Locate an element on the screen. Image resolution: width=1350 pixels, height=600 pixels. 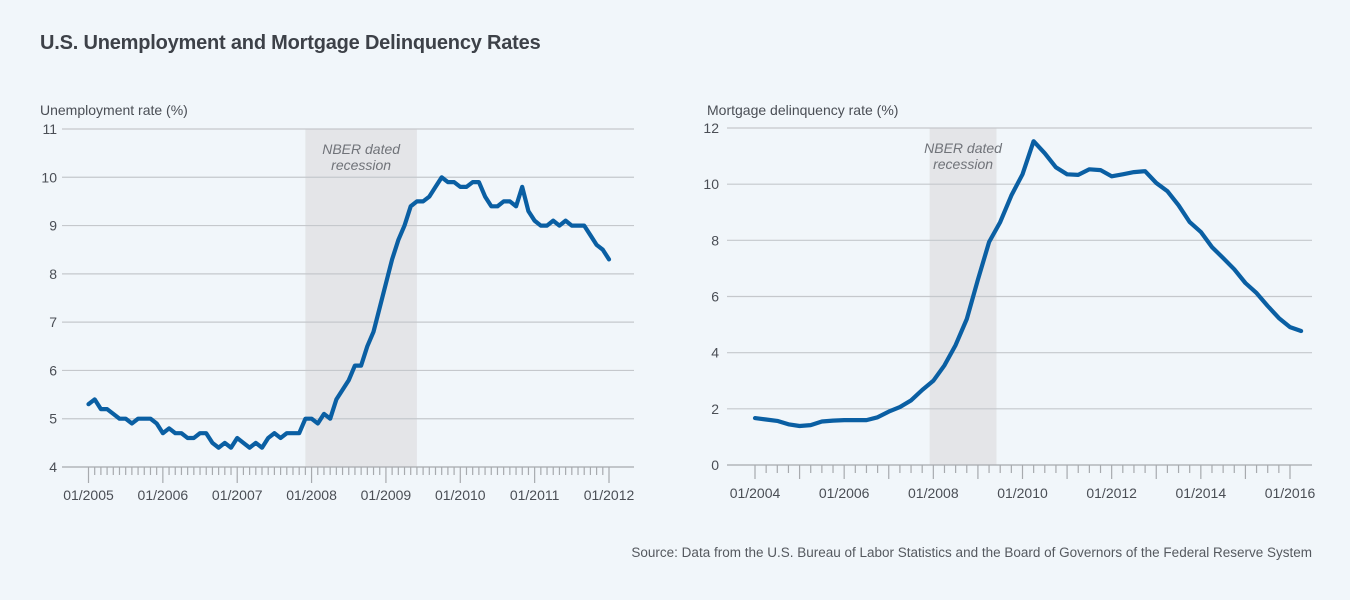
y-axis-label: Unemployment rate (%) is located at coordinates (114, 110).